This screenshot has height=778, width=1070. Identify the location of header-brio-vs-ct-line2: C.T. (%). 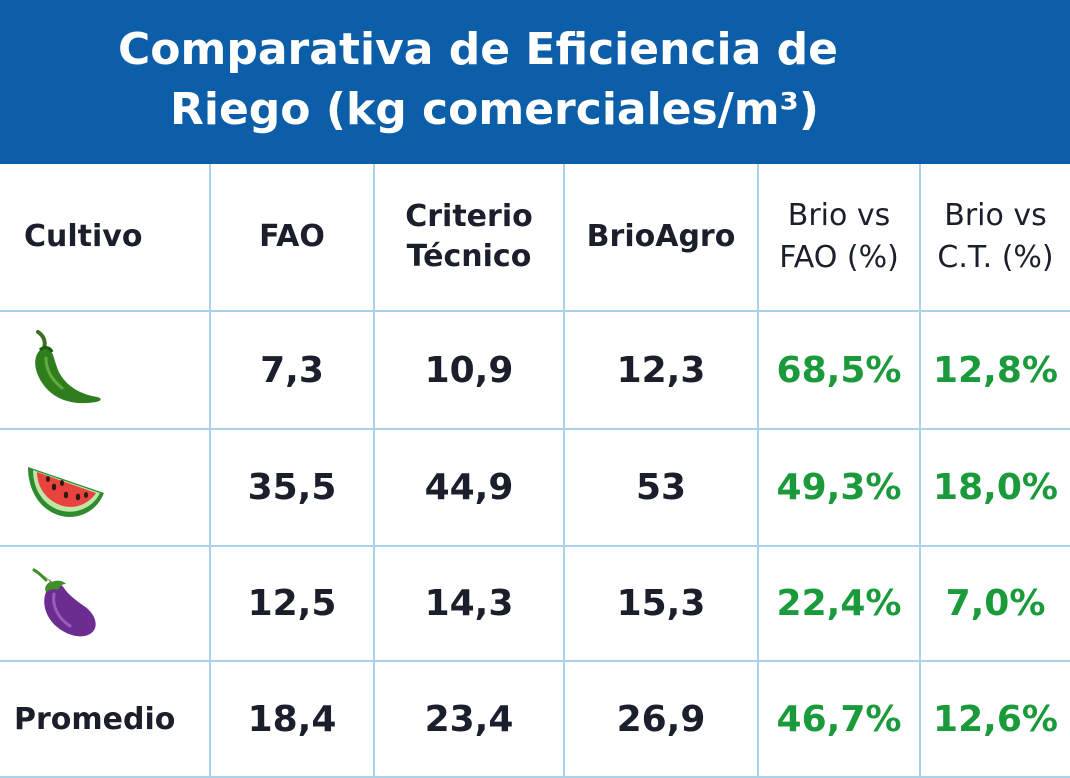
(995, 257).